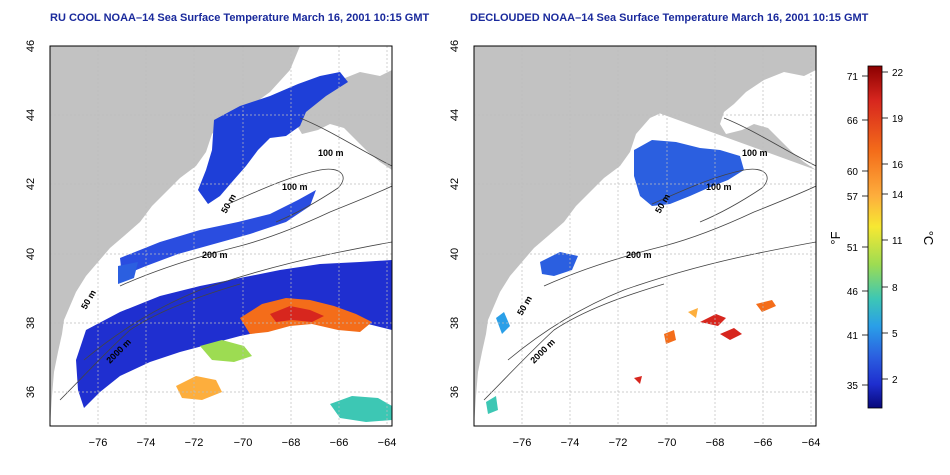  Describe the element at coordinates (898, 165) in the screenshot. I see `colorbar-c-tick: 16` at that location.